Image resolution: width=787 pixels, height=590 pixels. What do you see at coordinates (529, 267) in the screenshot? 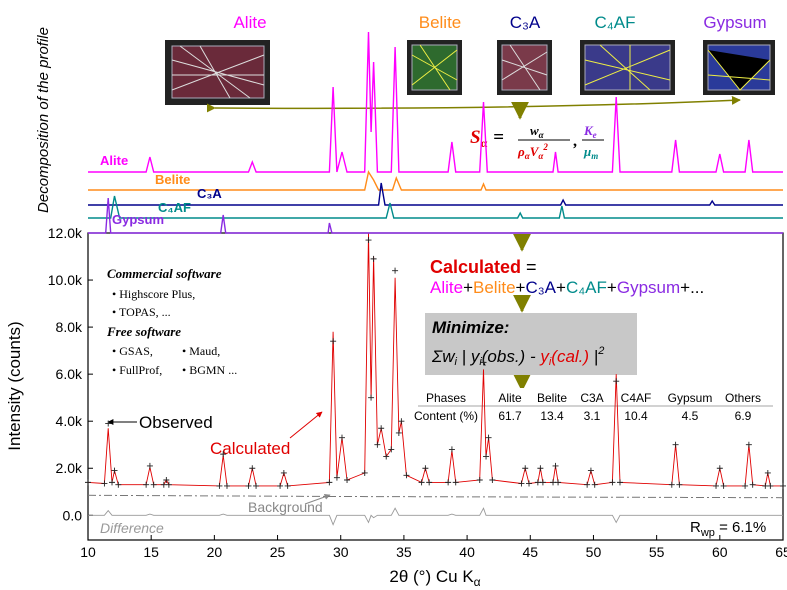
I see `calc-eq: =` at bounding box center [529, 267].